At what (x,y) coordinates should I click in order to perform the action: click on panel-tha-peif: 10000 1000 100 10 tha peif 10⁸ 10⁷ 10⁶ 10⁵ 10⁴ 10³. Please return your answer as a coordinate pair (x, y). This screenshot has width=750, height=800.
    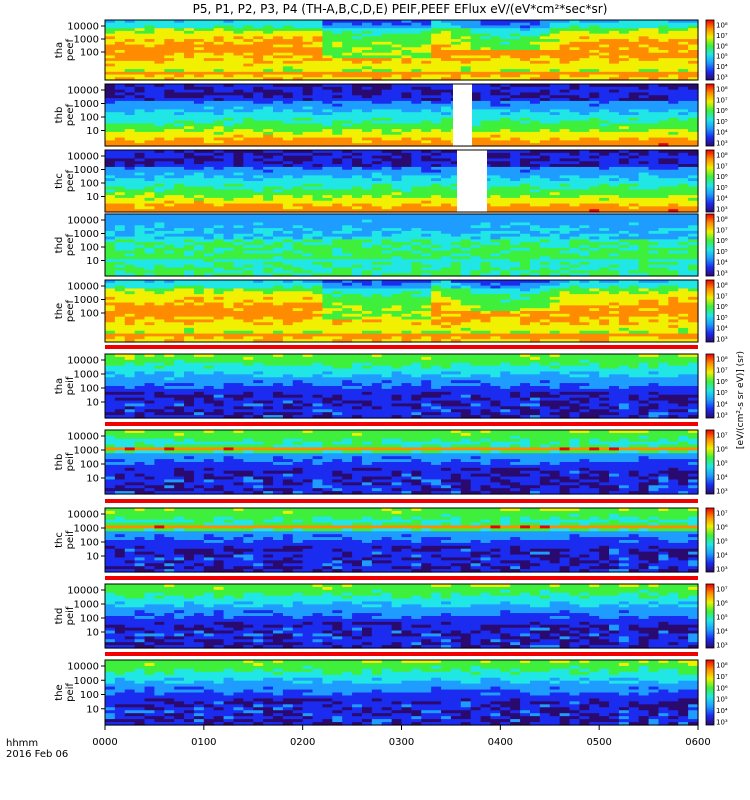
    Looking at the image, I should click on (391, 386).